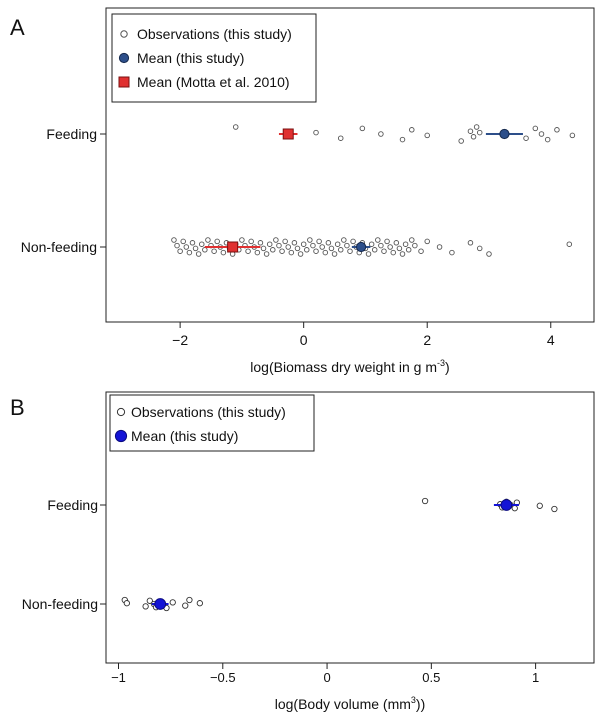 The height and width of the screenshot is (714, 600). Describe the element at coordinates (420, 704) in the screenshot. I see `x-axis-label-suffix: ))` at that location.